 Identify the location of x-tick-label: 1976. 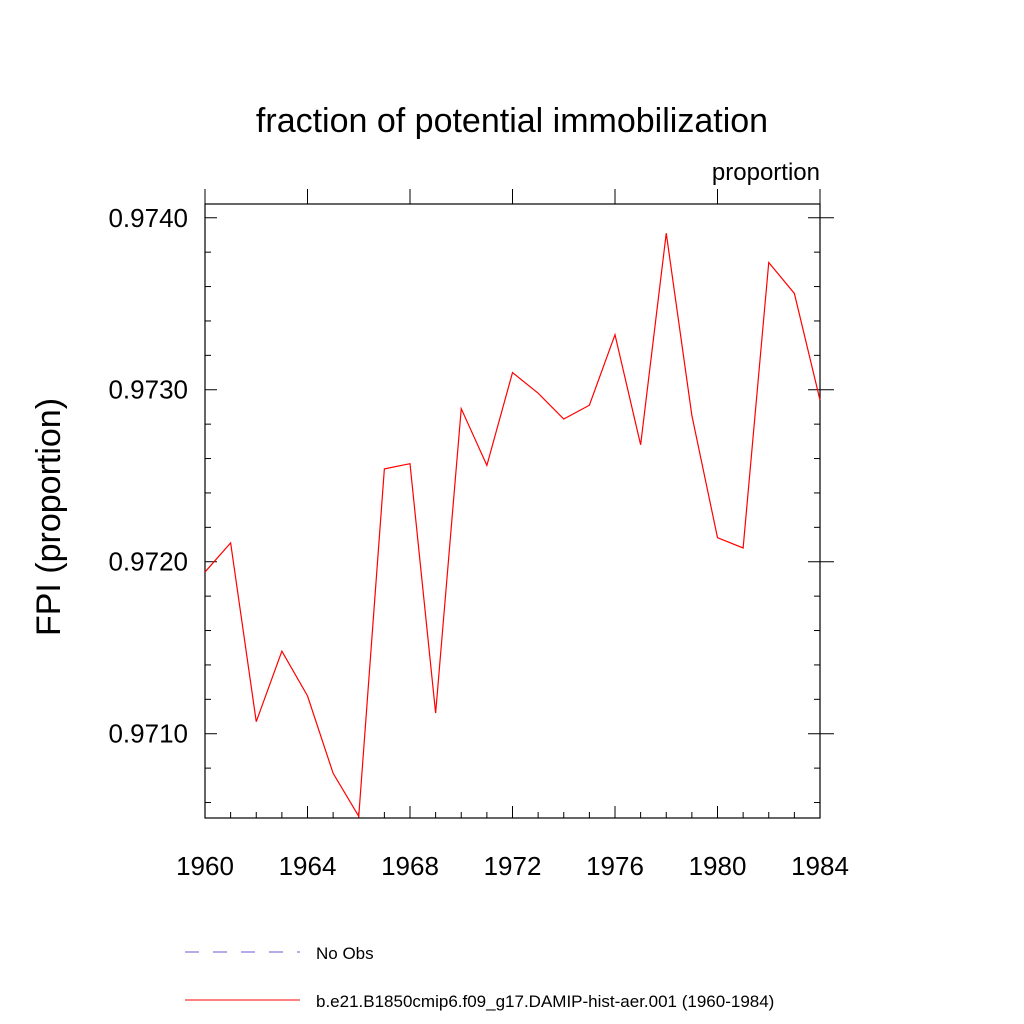
(615, 866).